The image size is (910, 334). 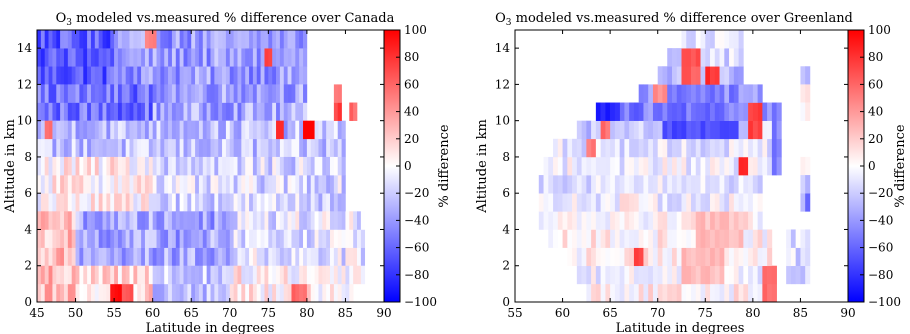 What do you see at coordinates (420, 302) in the screenshot?
I see `colorbar-tick-label: −100` at bounding box center [420, 302].